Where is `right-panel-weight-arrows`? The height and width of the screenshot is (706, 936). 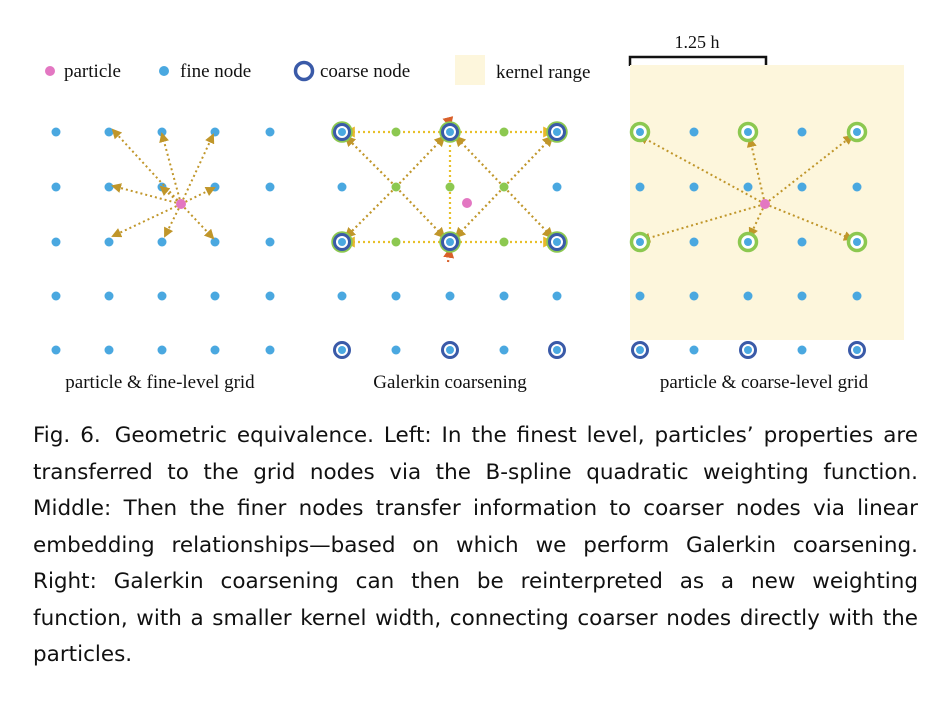 right-panel-weight-arrows is located at coordinates (746, 188).